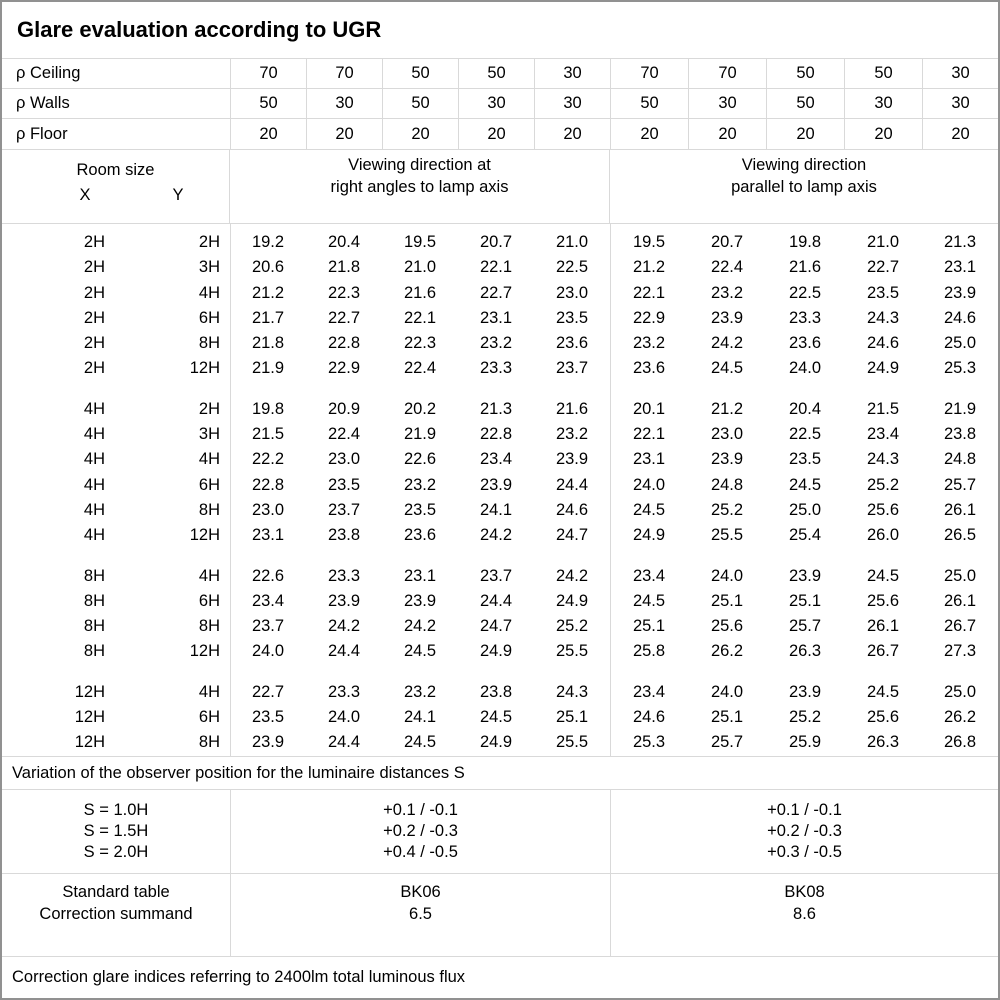  Describe the element at coordinates (115, 170) in the screenshot. I see `room-size-label: Room size` at that location.